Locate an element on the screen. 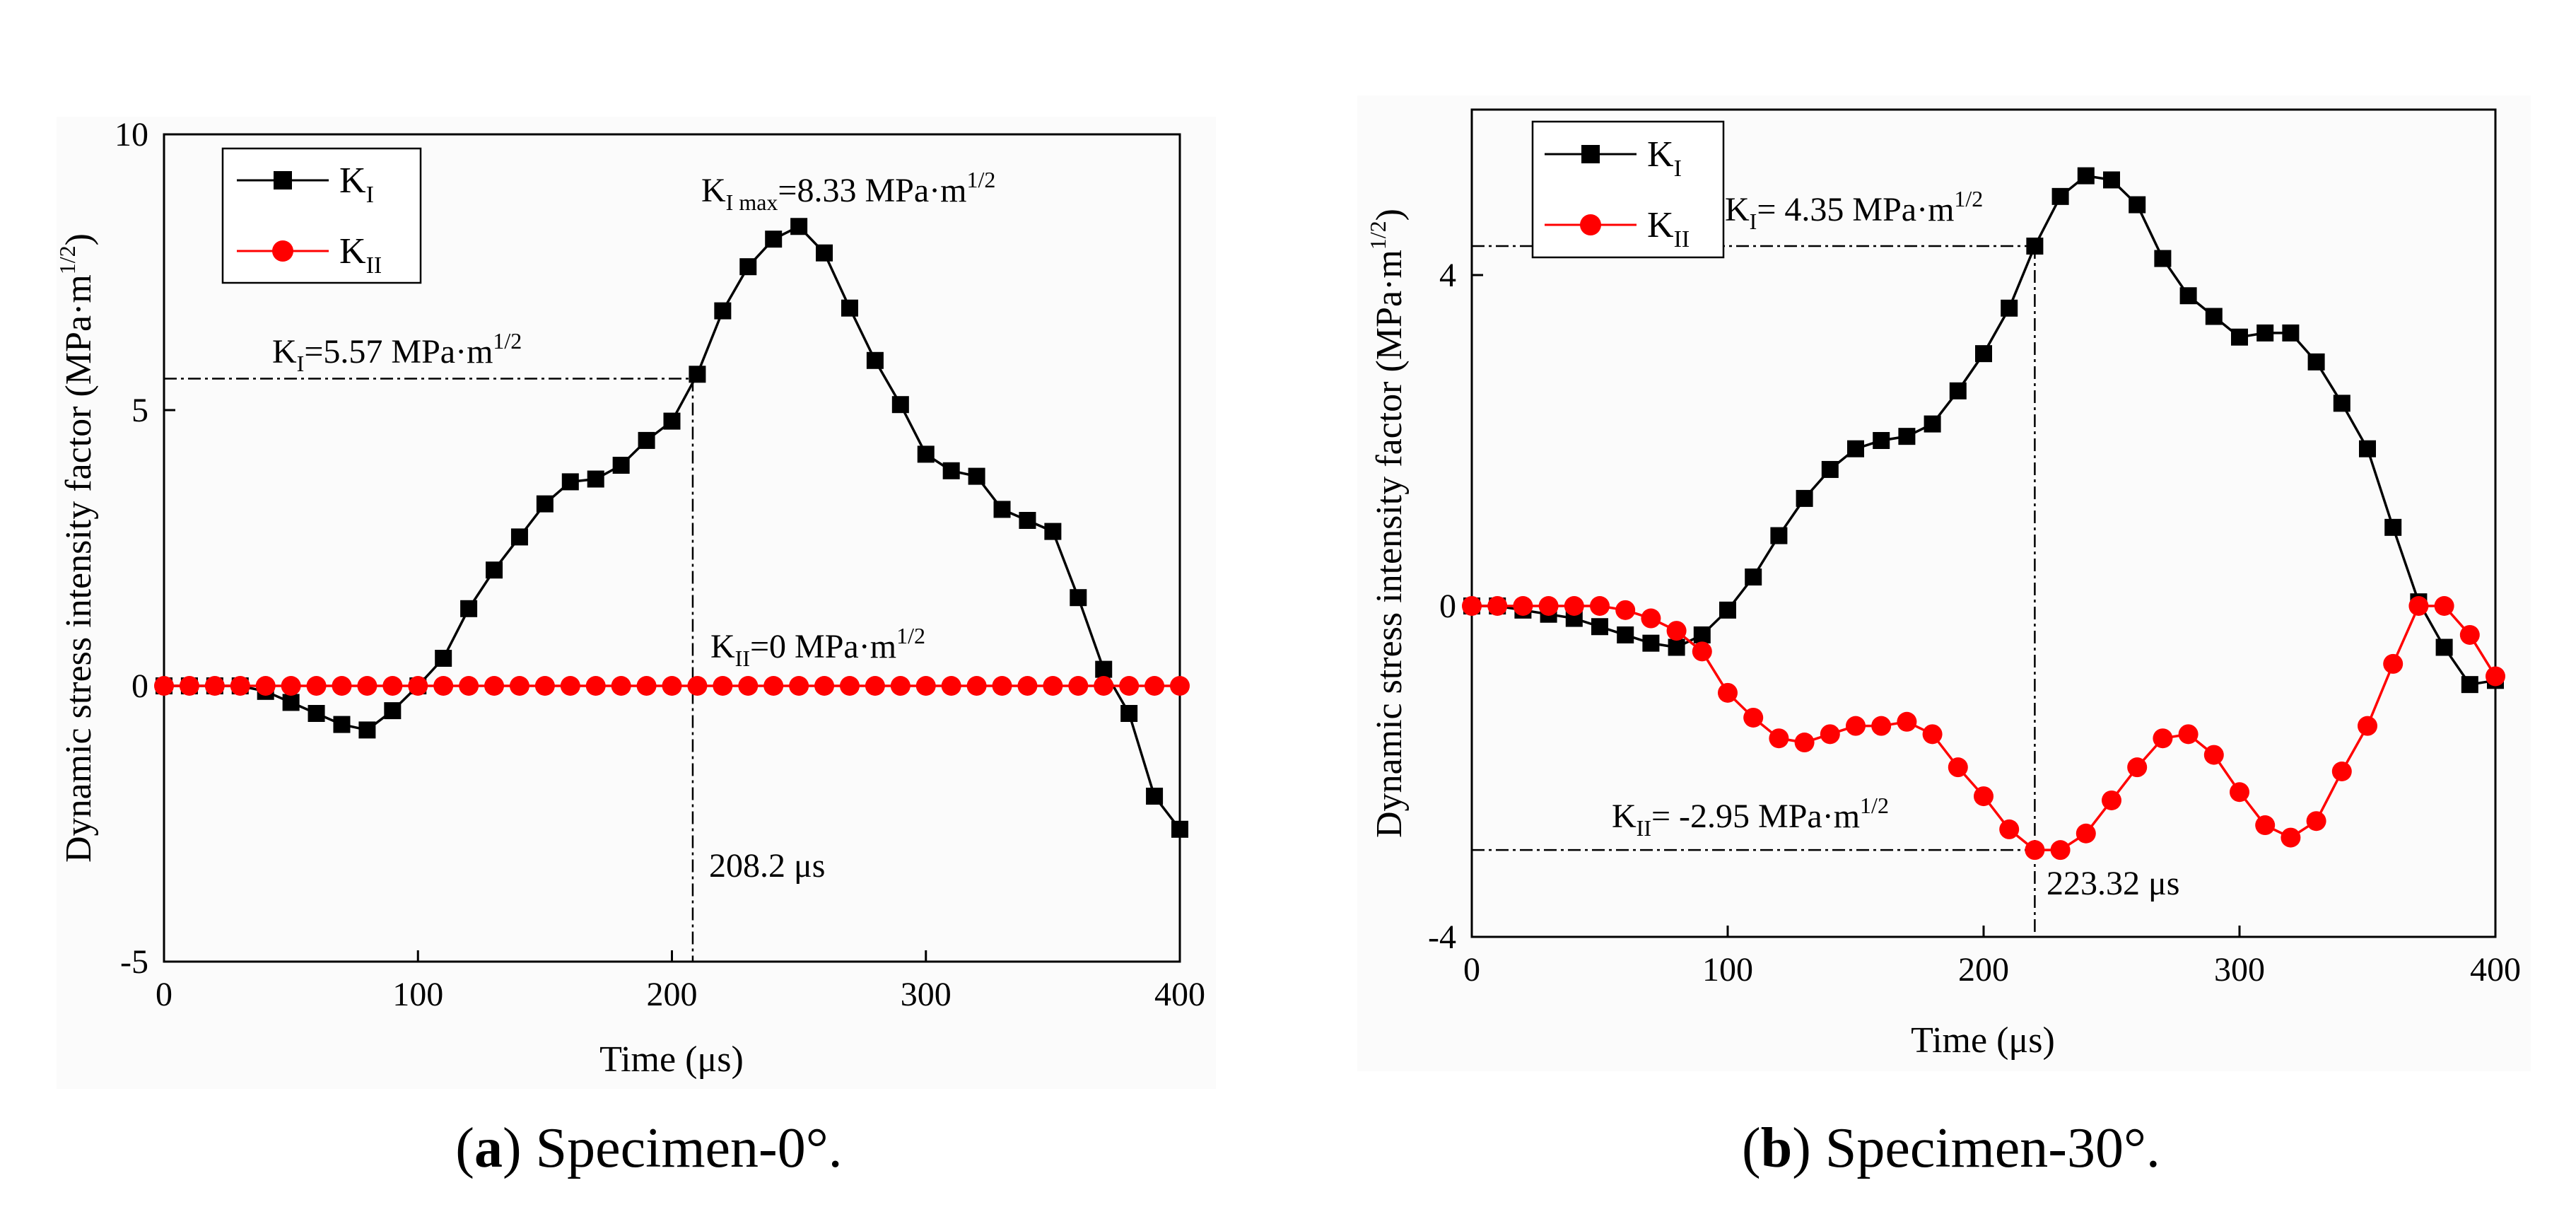 This screenshot has width=2576, height=1219. annotation-ki-a: KI=5.57 MPa·m1/2 is located at coordinates (397, 352).